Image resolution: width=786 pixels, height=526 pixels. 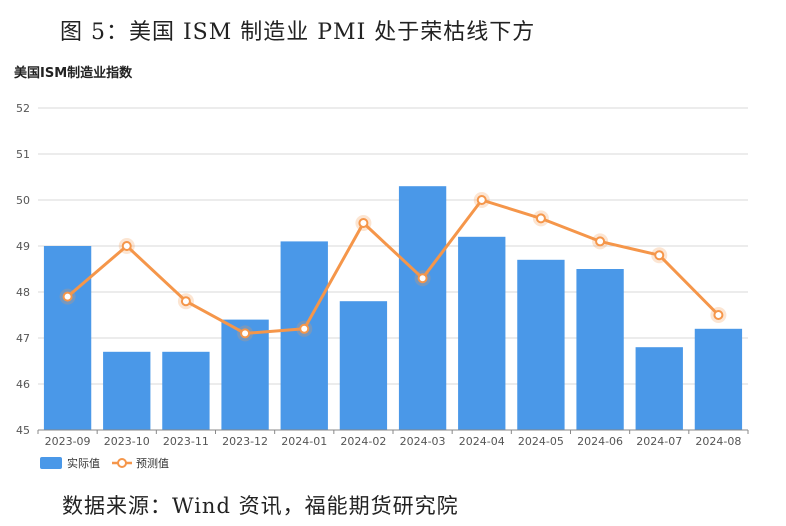 I want to click on x-tick-label: 2023-11, so click(x=186, y=441).